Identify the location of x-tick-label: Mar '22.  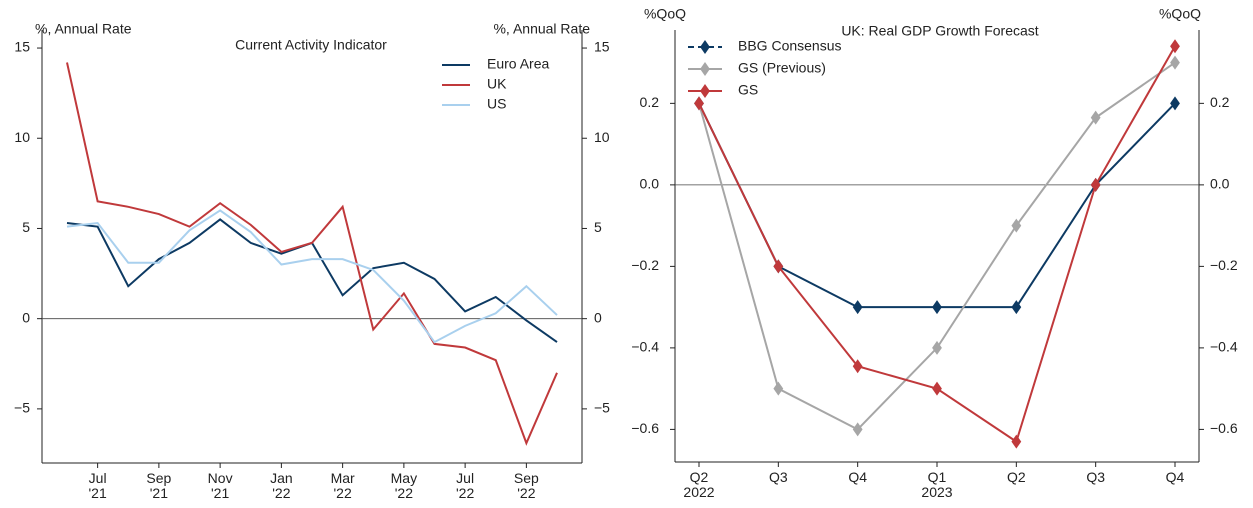
(342, 485).